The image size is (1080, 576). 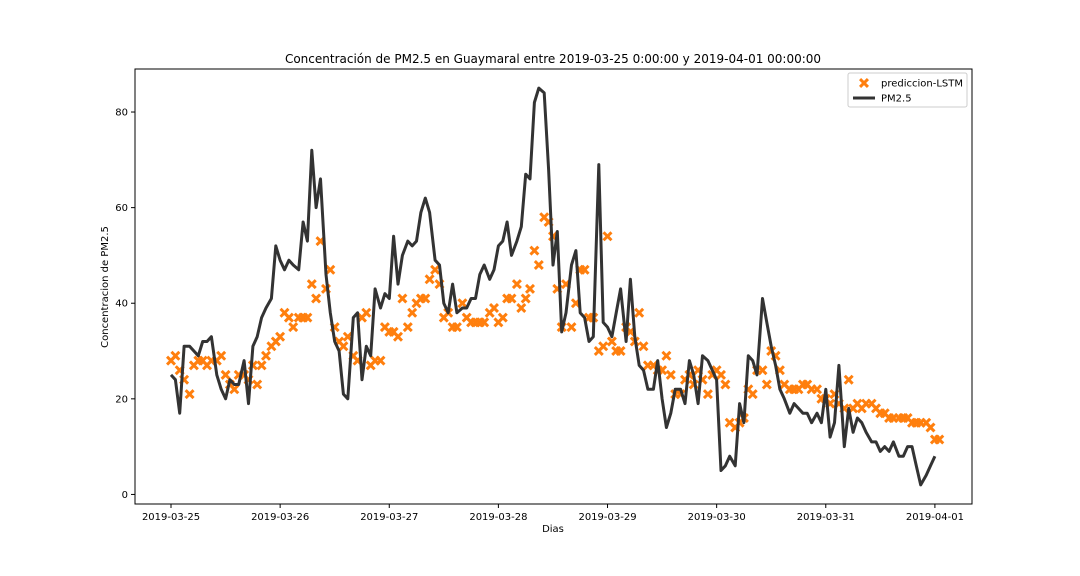 What do you see at coordinates (171, 517) in the screenshot?
I see `x-tick-label: 2019-03-25` at bounding box center [171, 517].